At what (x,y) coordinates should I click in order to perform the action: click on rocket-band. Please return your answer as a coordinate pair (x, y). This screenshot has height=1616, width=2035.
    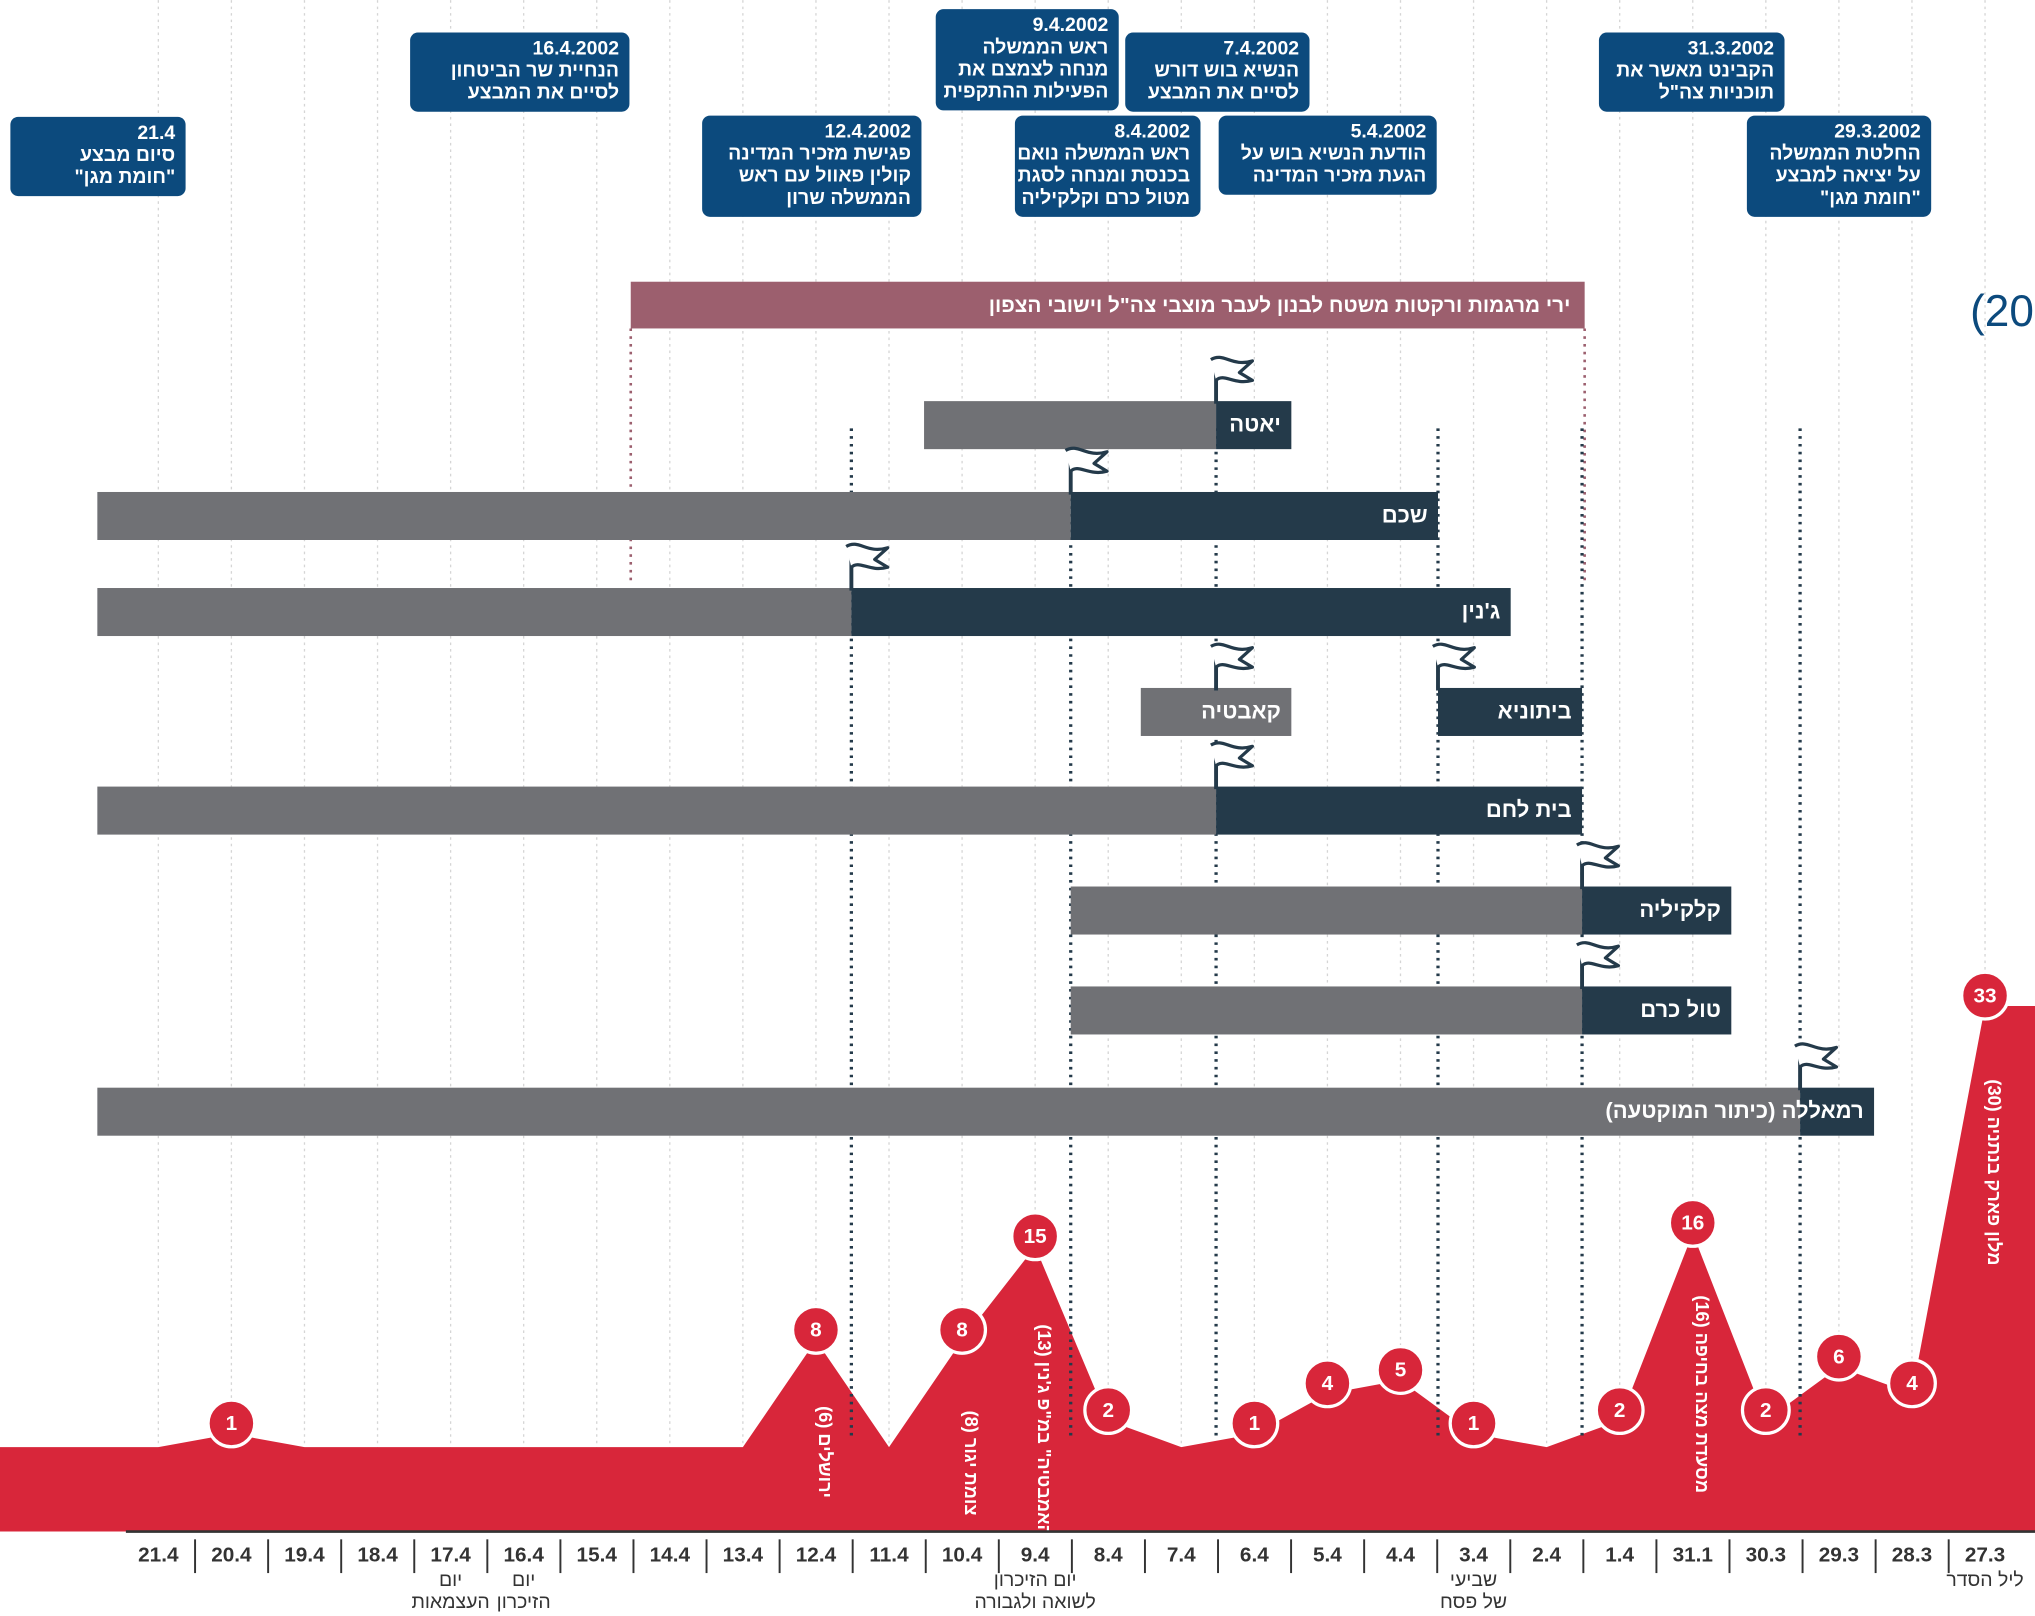
    Looking at the image, I should click on (1107, 305).